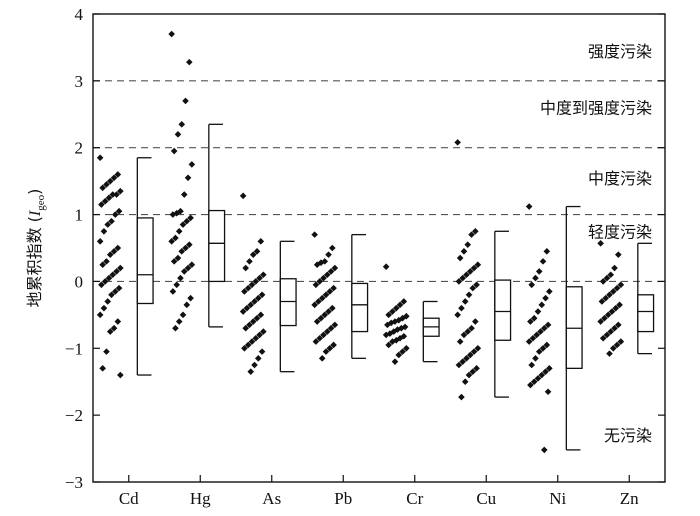 This screenshot has width=700, height=516. I want to click on x-tick-label: Pb, so click(343, 498).